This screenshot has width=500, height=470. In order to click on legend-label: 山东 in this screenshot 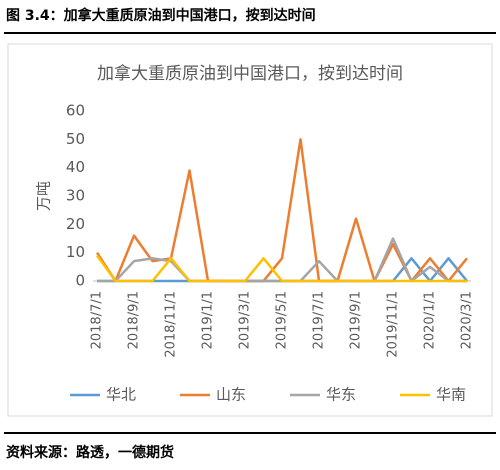, I will do `click(231, 395)`.